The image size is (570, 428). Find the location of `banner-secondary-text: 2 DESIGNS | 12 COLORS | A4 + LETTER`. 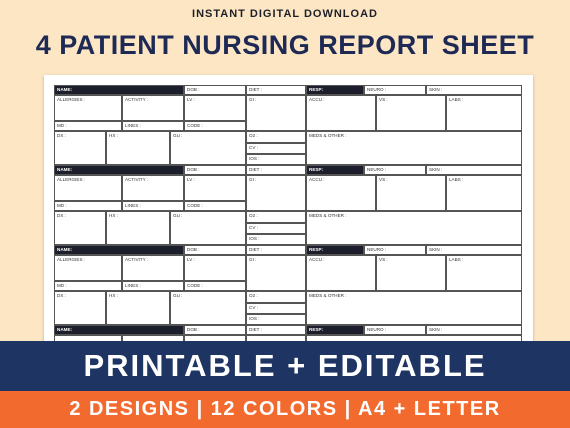

banner-secondary-text: 2 DESIGNS | 12 COLORS | A4 + LETTER is located at coordinates (285, 409).